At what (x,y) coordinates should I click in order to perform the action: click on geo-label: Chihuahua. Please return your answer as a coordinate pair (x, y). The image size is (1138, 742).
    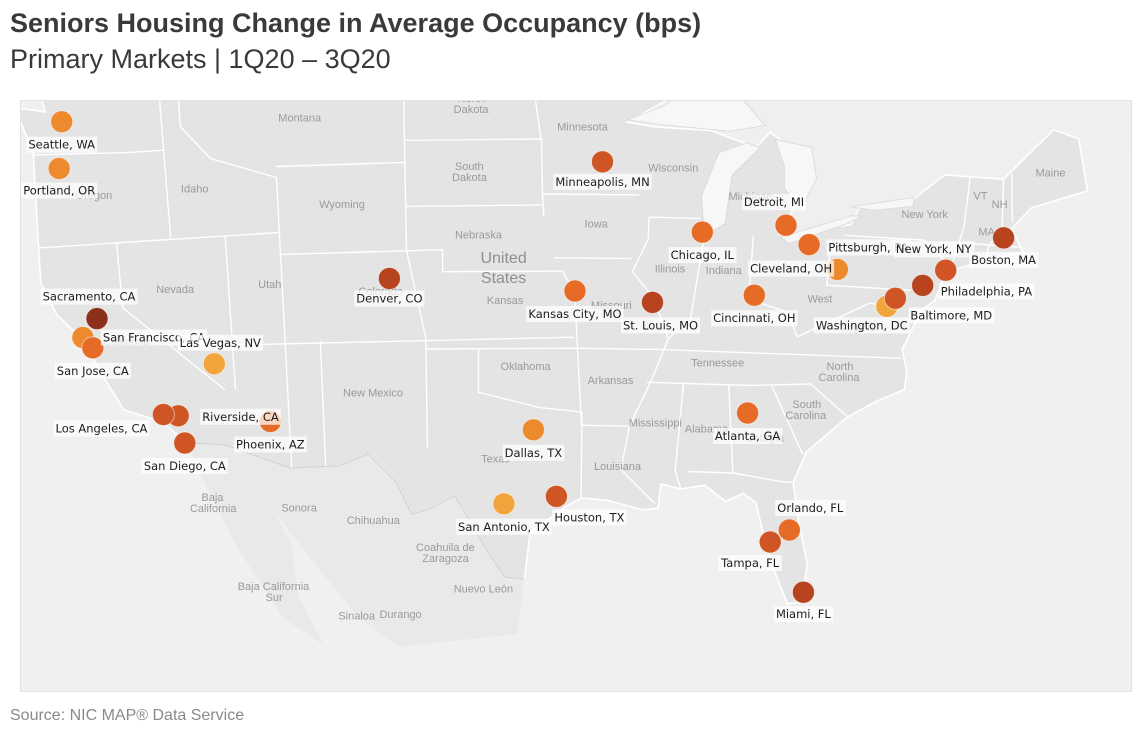
    Looking at the image, I should click on (374, 521).